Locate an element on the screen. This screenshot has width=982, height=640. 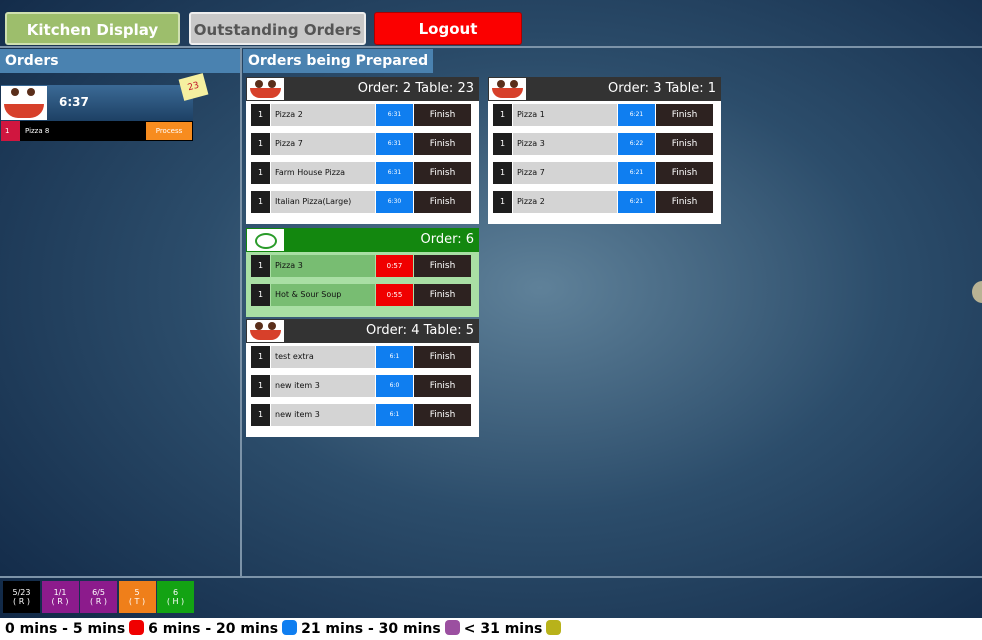
bike is located at coordinates (266, 241).